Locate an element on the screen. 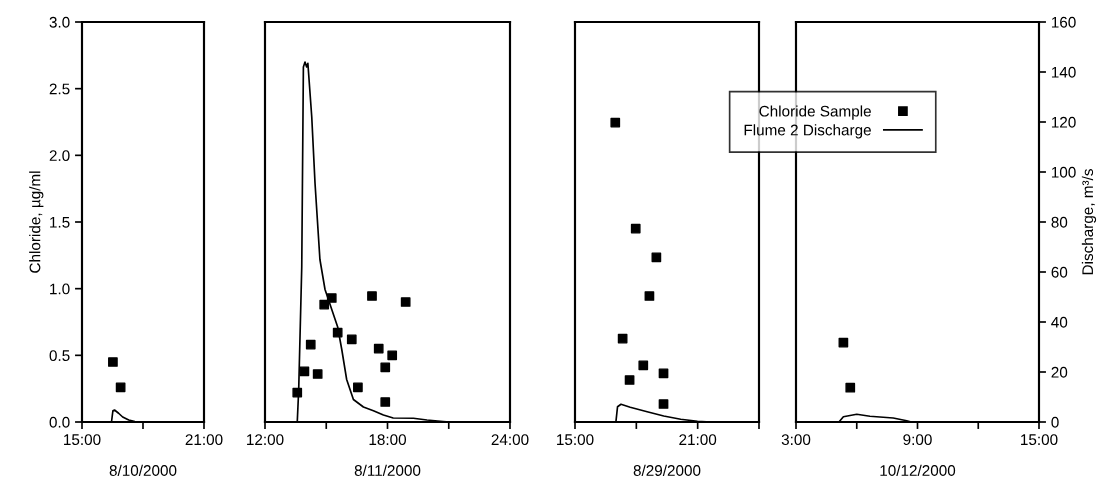  x-axis-title: 10/12/2000 is located at coordinates (918, 470).